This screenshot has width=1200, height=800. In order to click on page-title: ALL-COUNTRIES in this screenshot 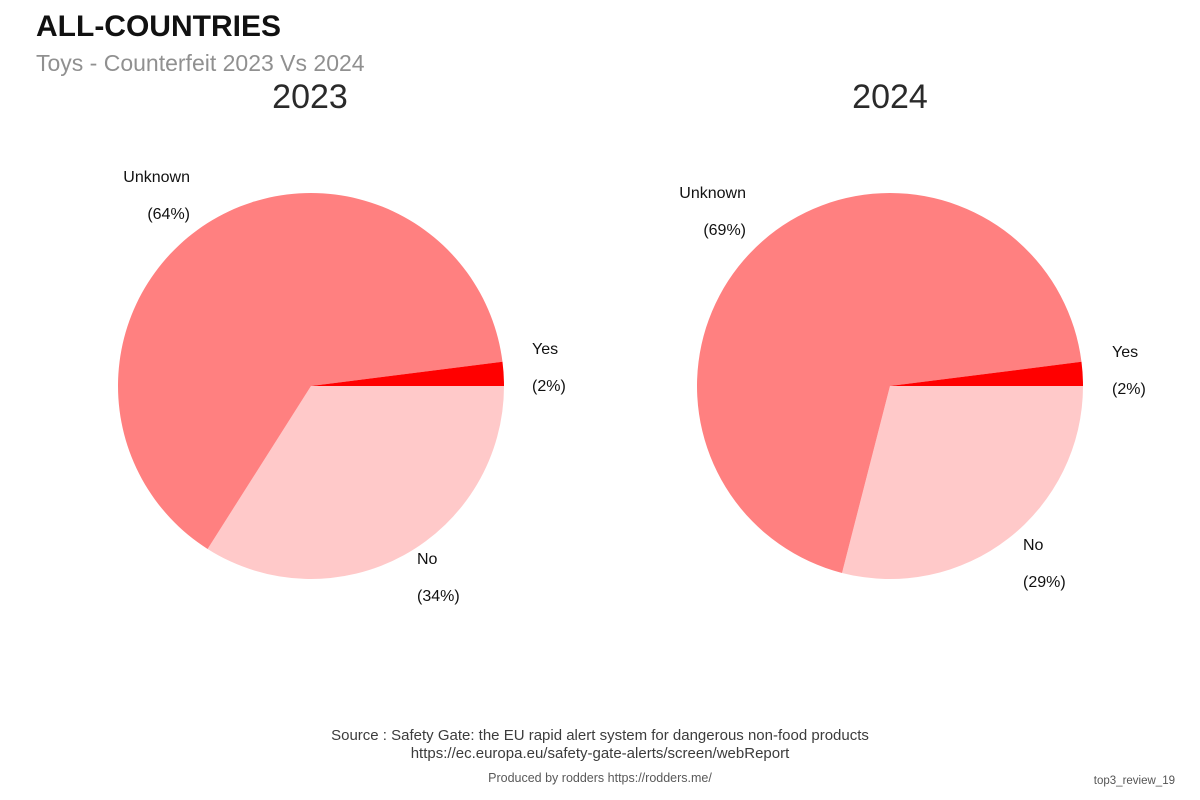, I will do `click(158, 26)`.